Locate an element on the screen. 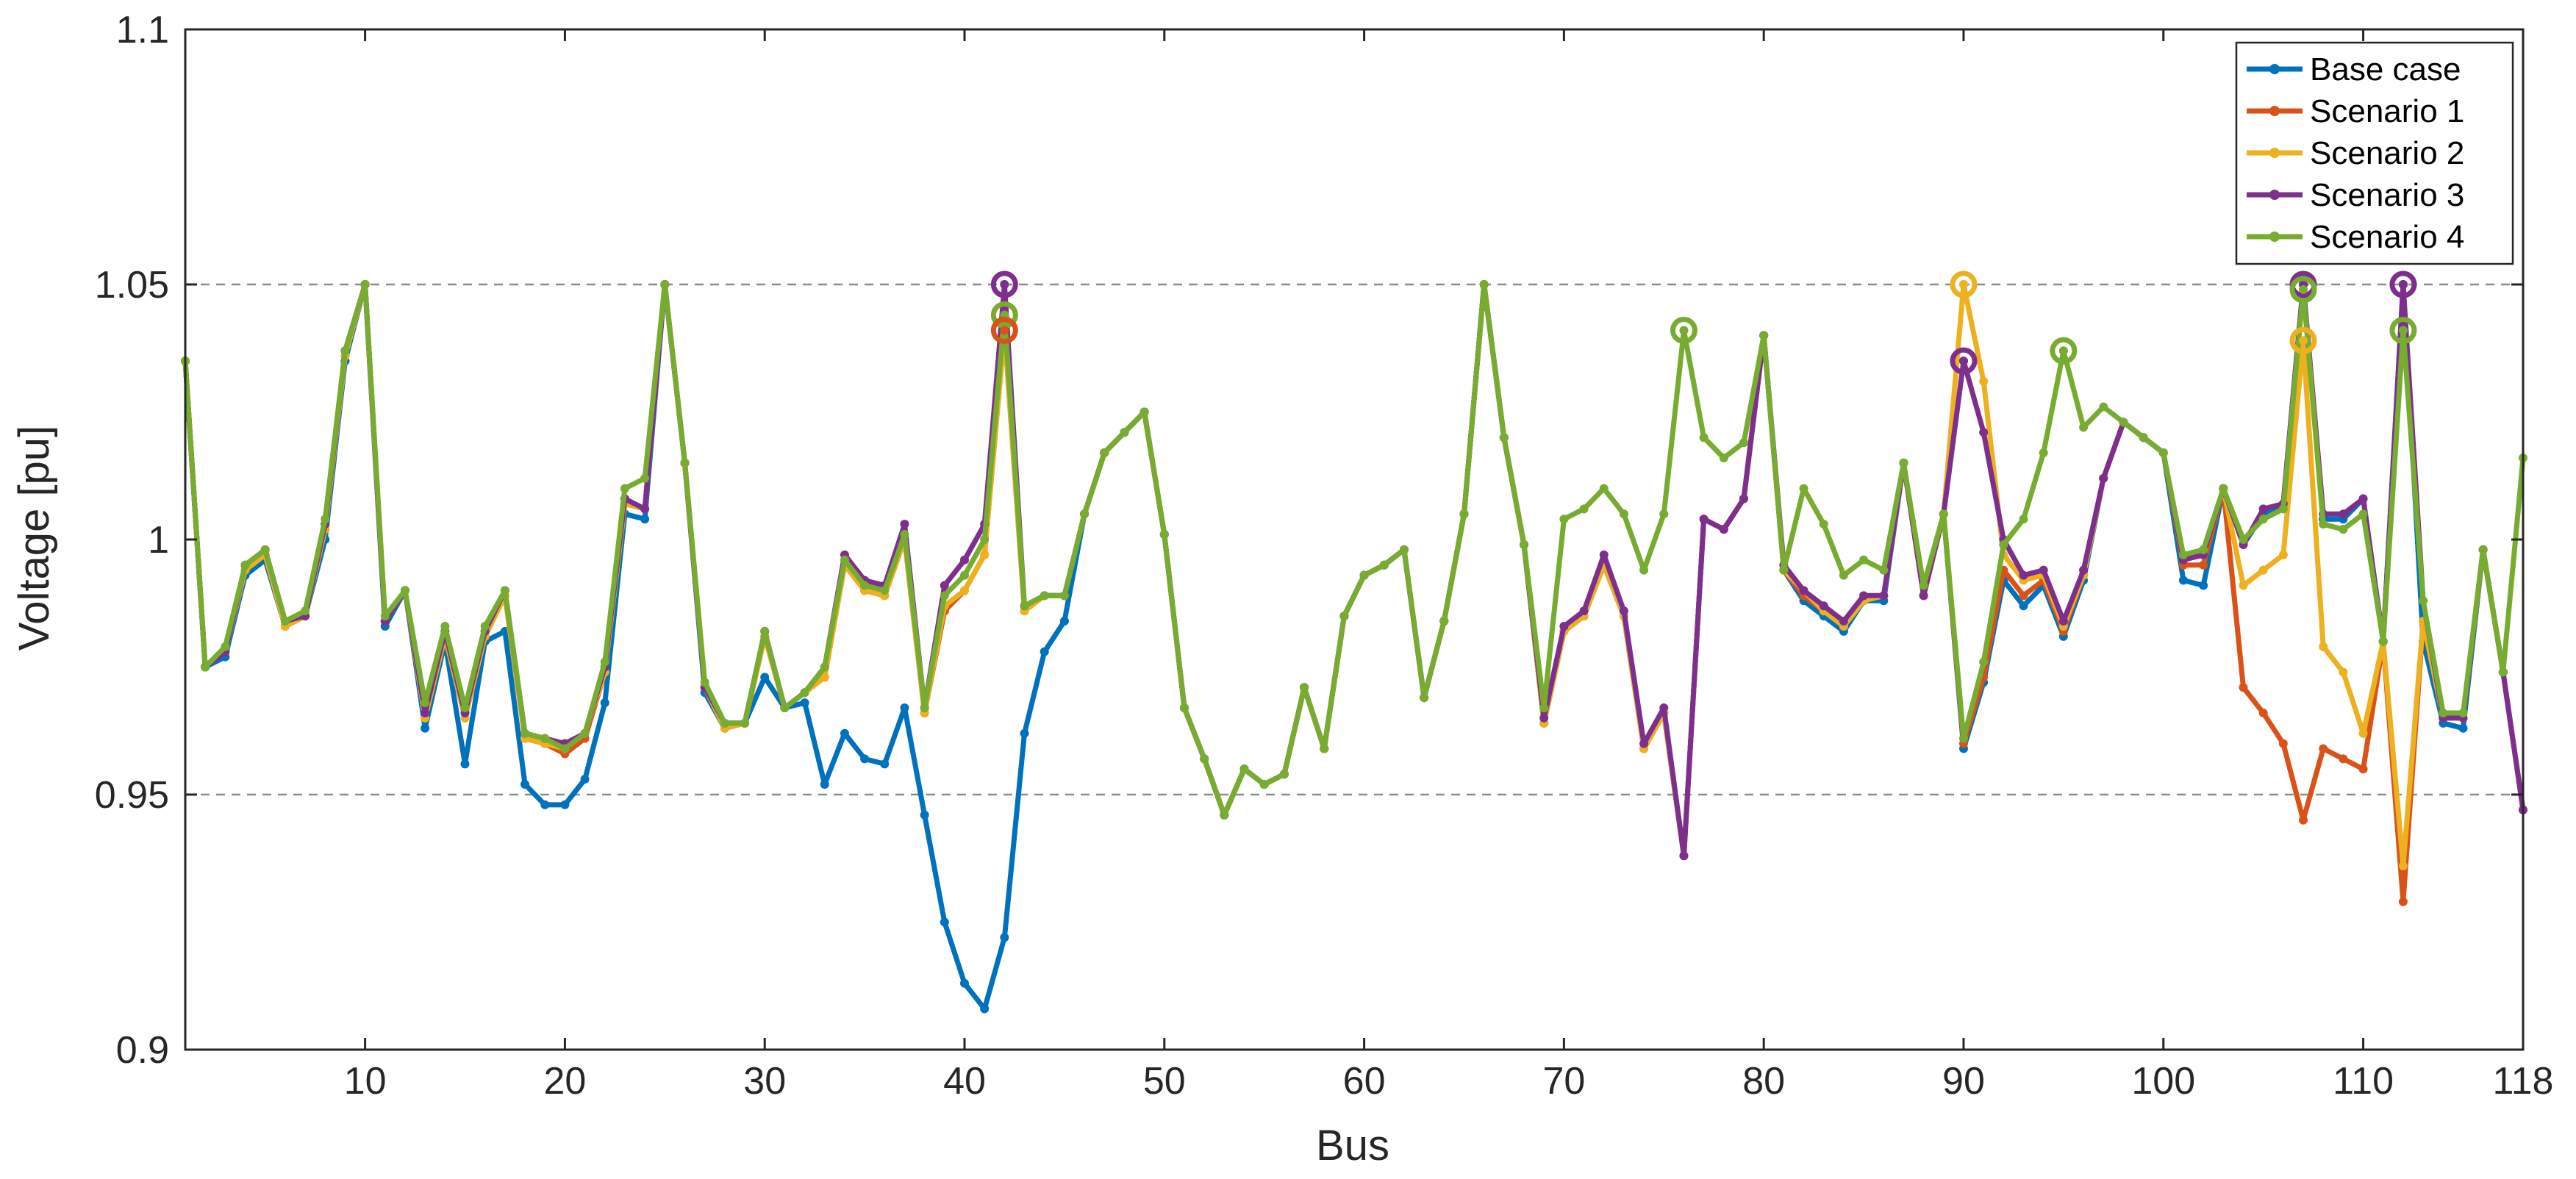 The width and height of the screenshot is (2576, 1179). x-tick-label: 10 is located at coordinates (365, 1081).